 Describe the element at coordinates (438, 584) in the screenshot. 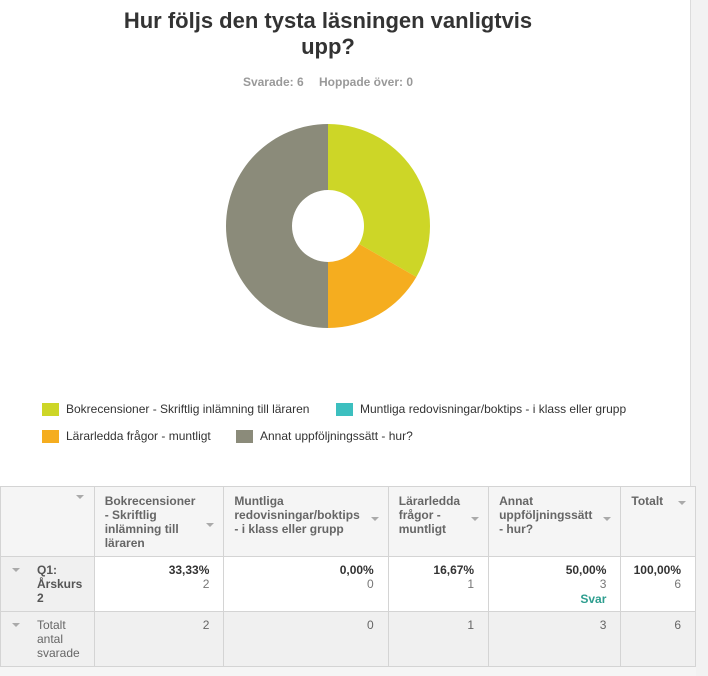

I see `table-cell: 16,67% 1` at that location.